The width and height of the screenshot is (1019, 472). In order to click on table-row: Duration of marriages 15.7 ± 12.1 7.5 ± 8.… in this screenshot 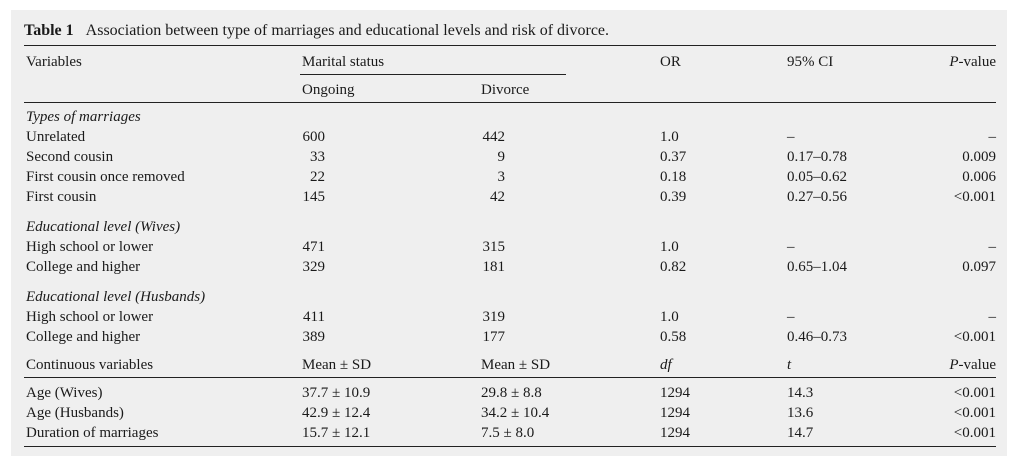, I will do `click(509, 433)`.